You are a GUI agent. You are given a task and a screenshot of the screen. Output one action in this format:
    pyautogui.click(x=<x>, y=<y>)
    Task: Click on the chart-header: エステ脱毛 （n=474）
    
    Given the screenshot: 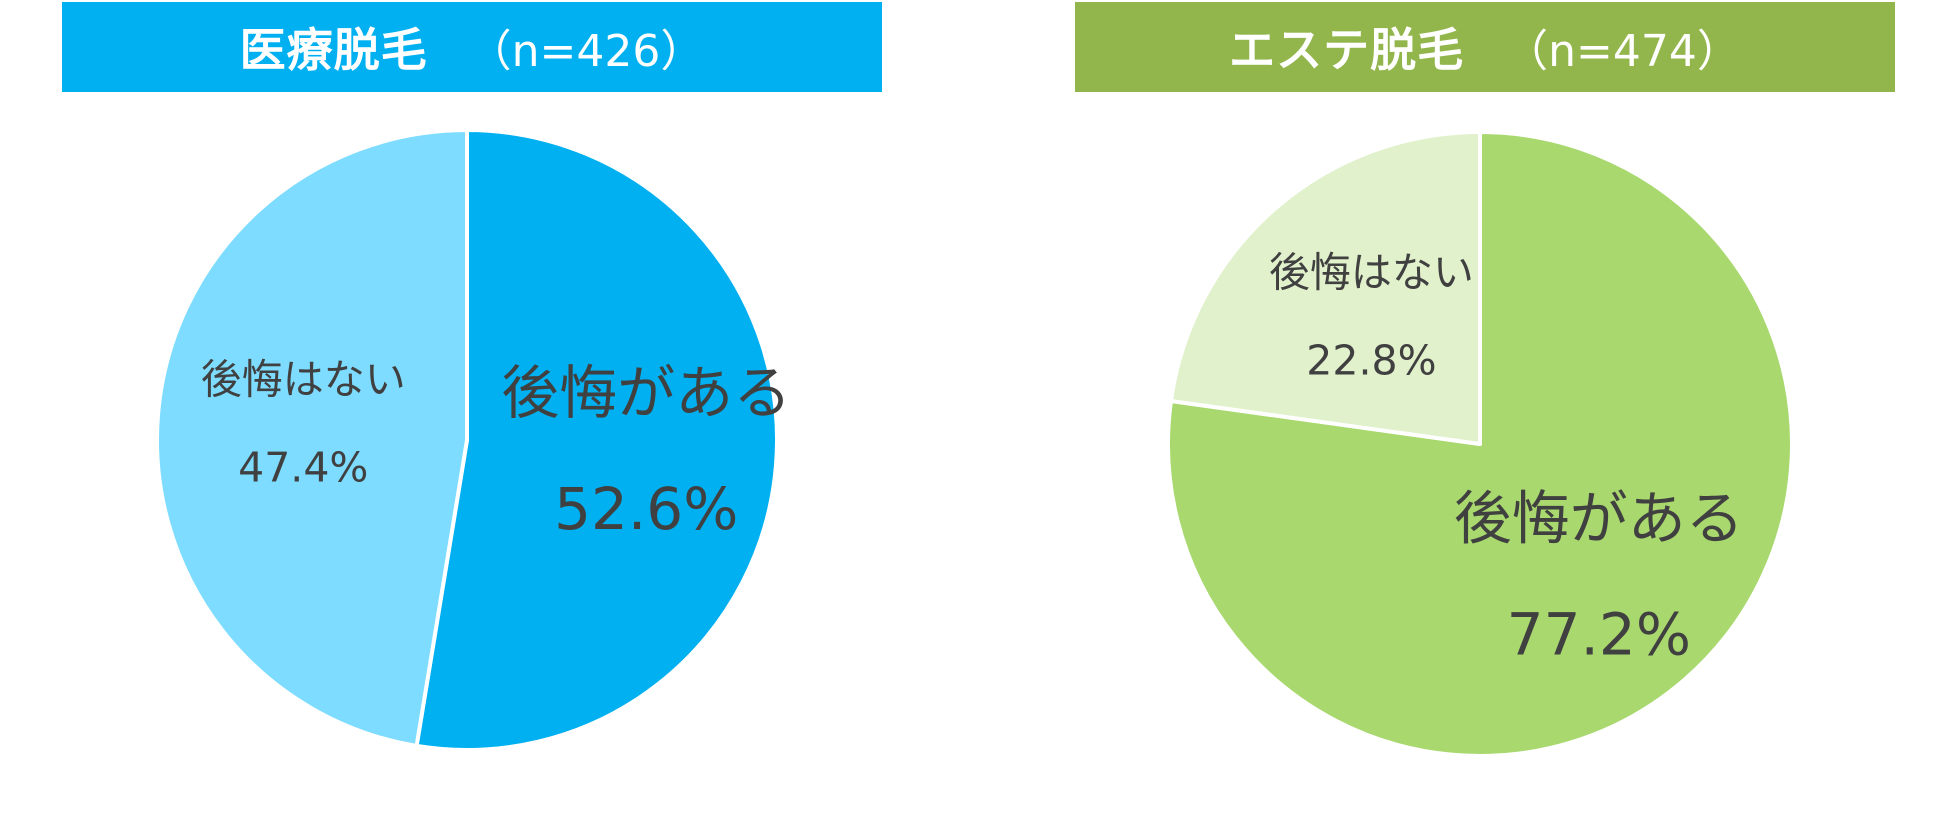 What is the action you would take?
    pyautogui.click(x=1485, y=47)
    